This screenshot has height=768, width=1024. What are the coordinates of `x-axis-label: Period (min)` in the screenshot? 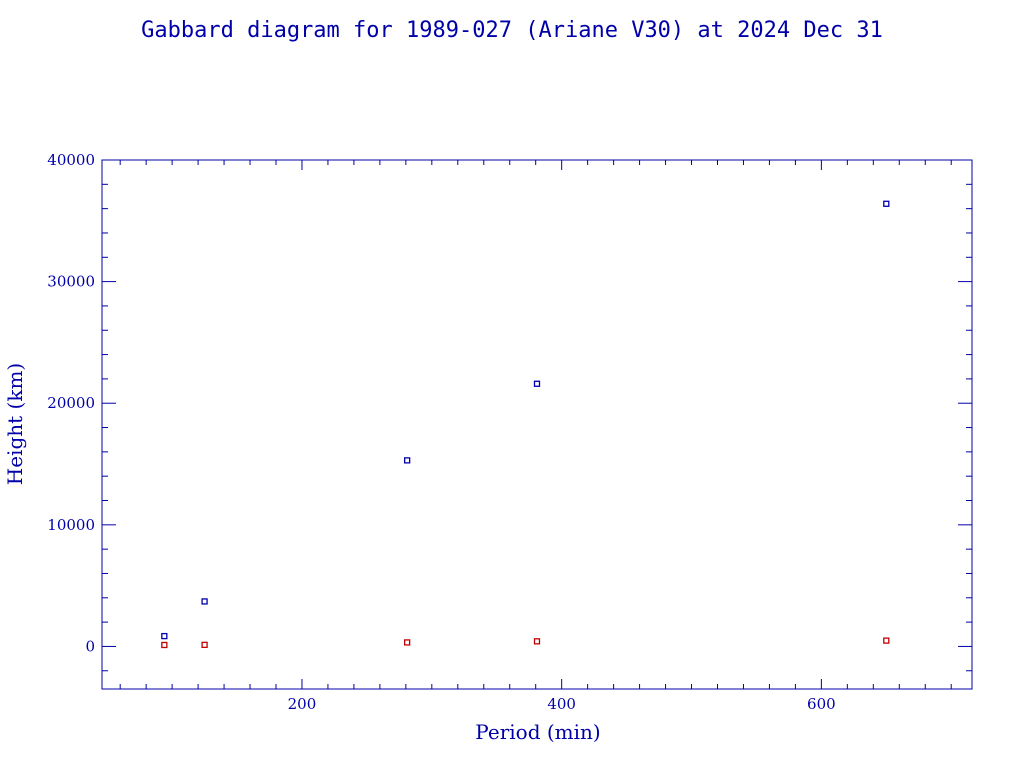 It's located at (537, 732).